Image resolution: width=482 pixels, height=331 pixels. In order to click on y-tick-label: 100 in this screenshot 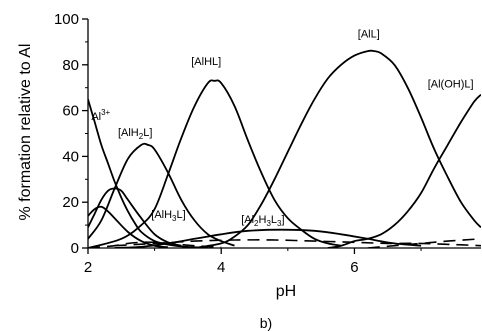, I will do `click(66, 19)`.